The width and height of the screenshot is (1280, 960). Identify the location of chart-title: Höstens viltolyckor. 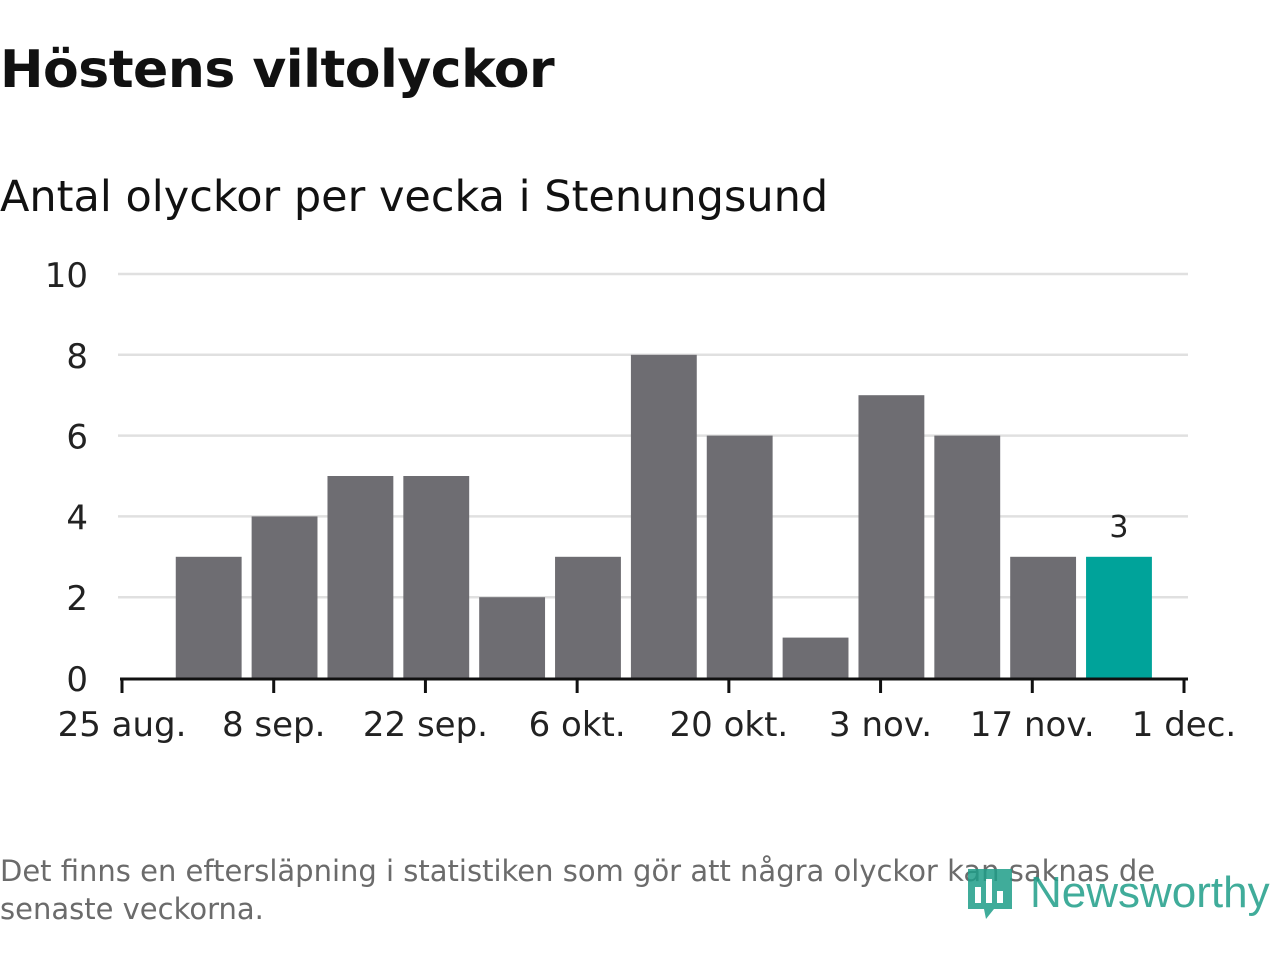
(277, 70).